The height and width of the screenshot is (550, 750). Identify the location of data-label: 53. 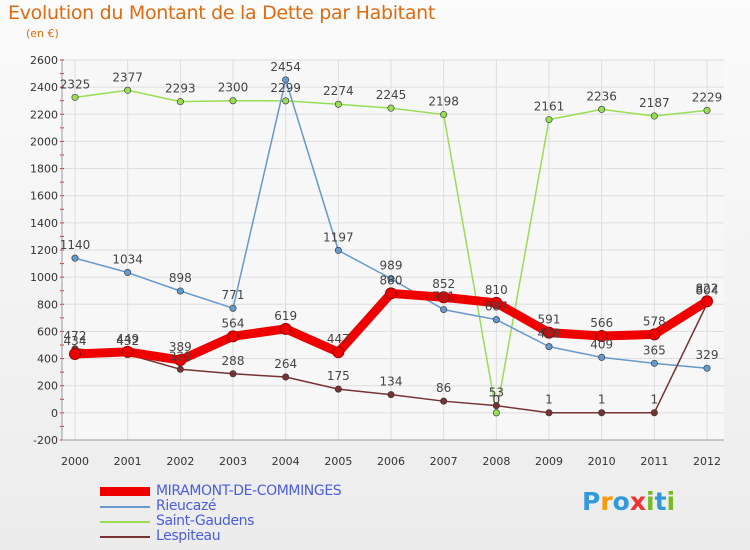
(496, 393).